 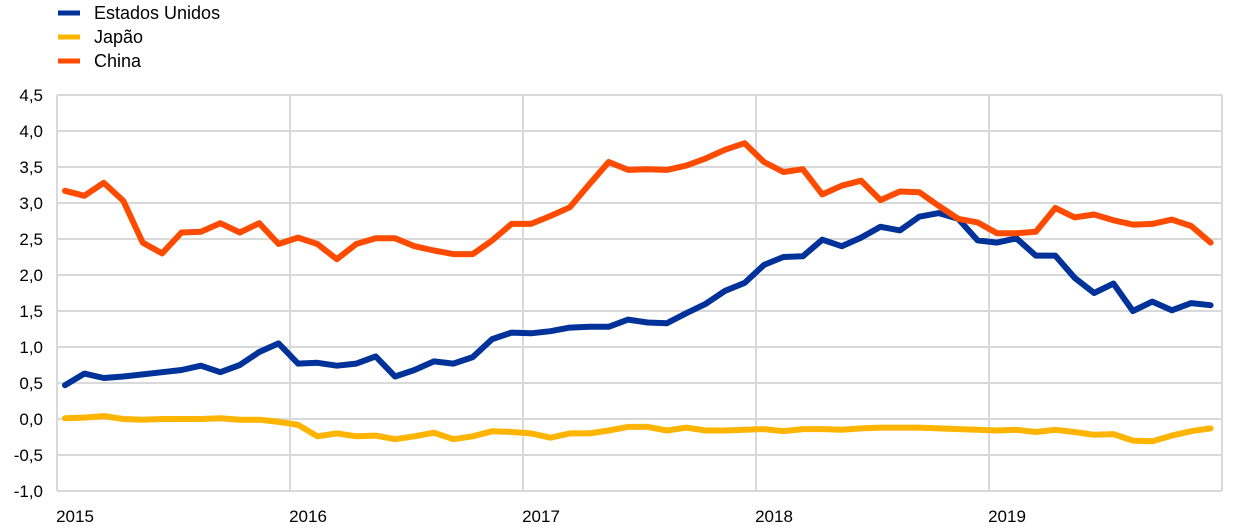 I want to click on y-tick-label: 3,5, so click(x=31, y=167).